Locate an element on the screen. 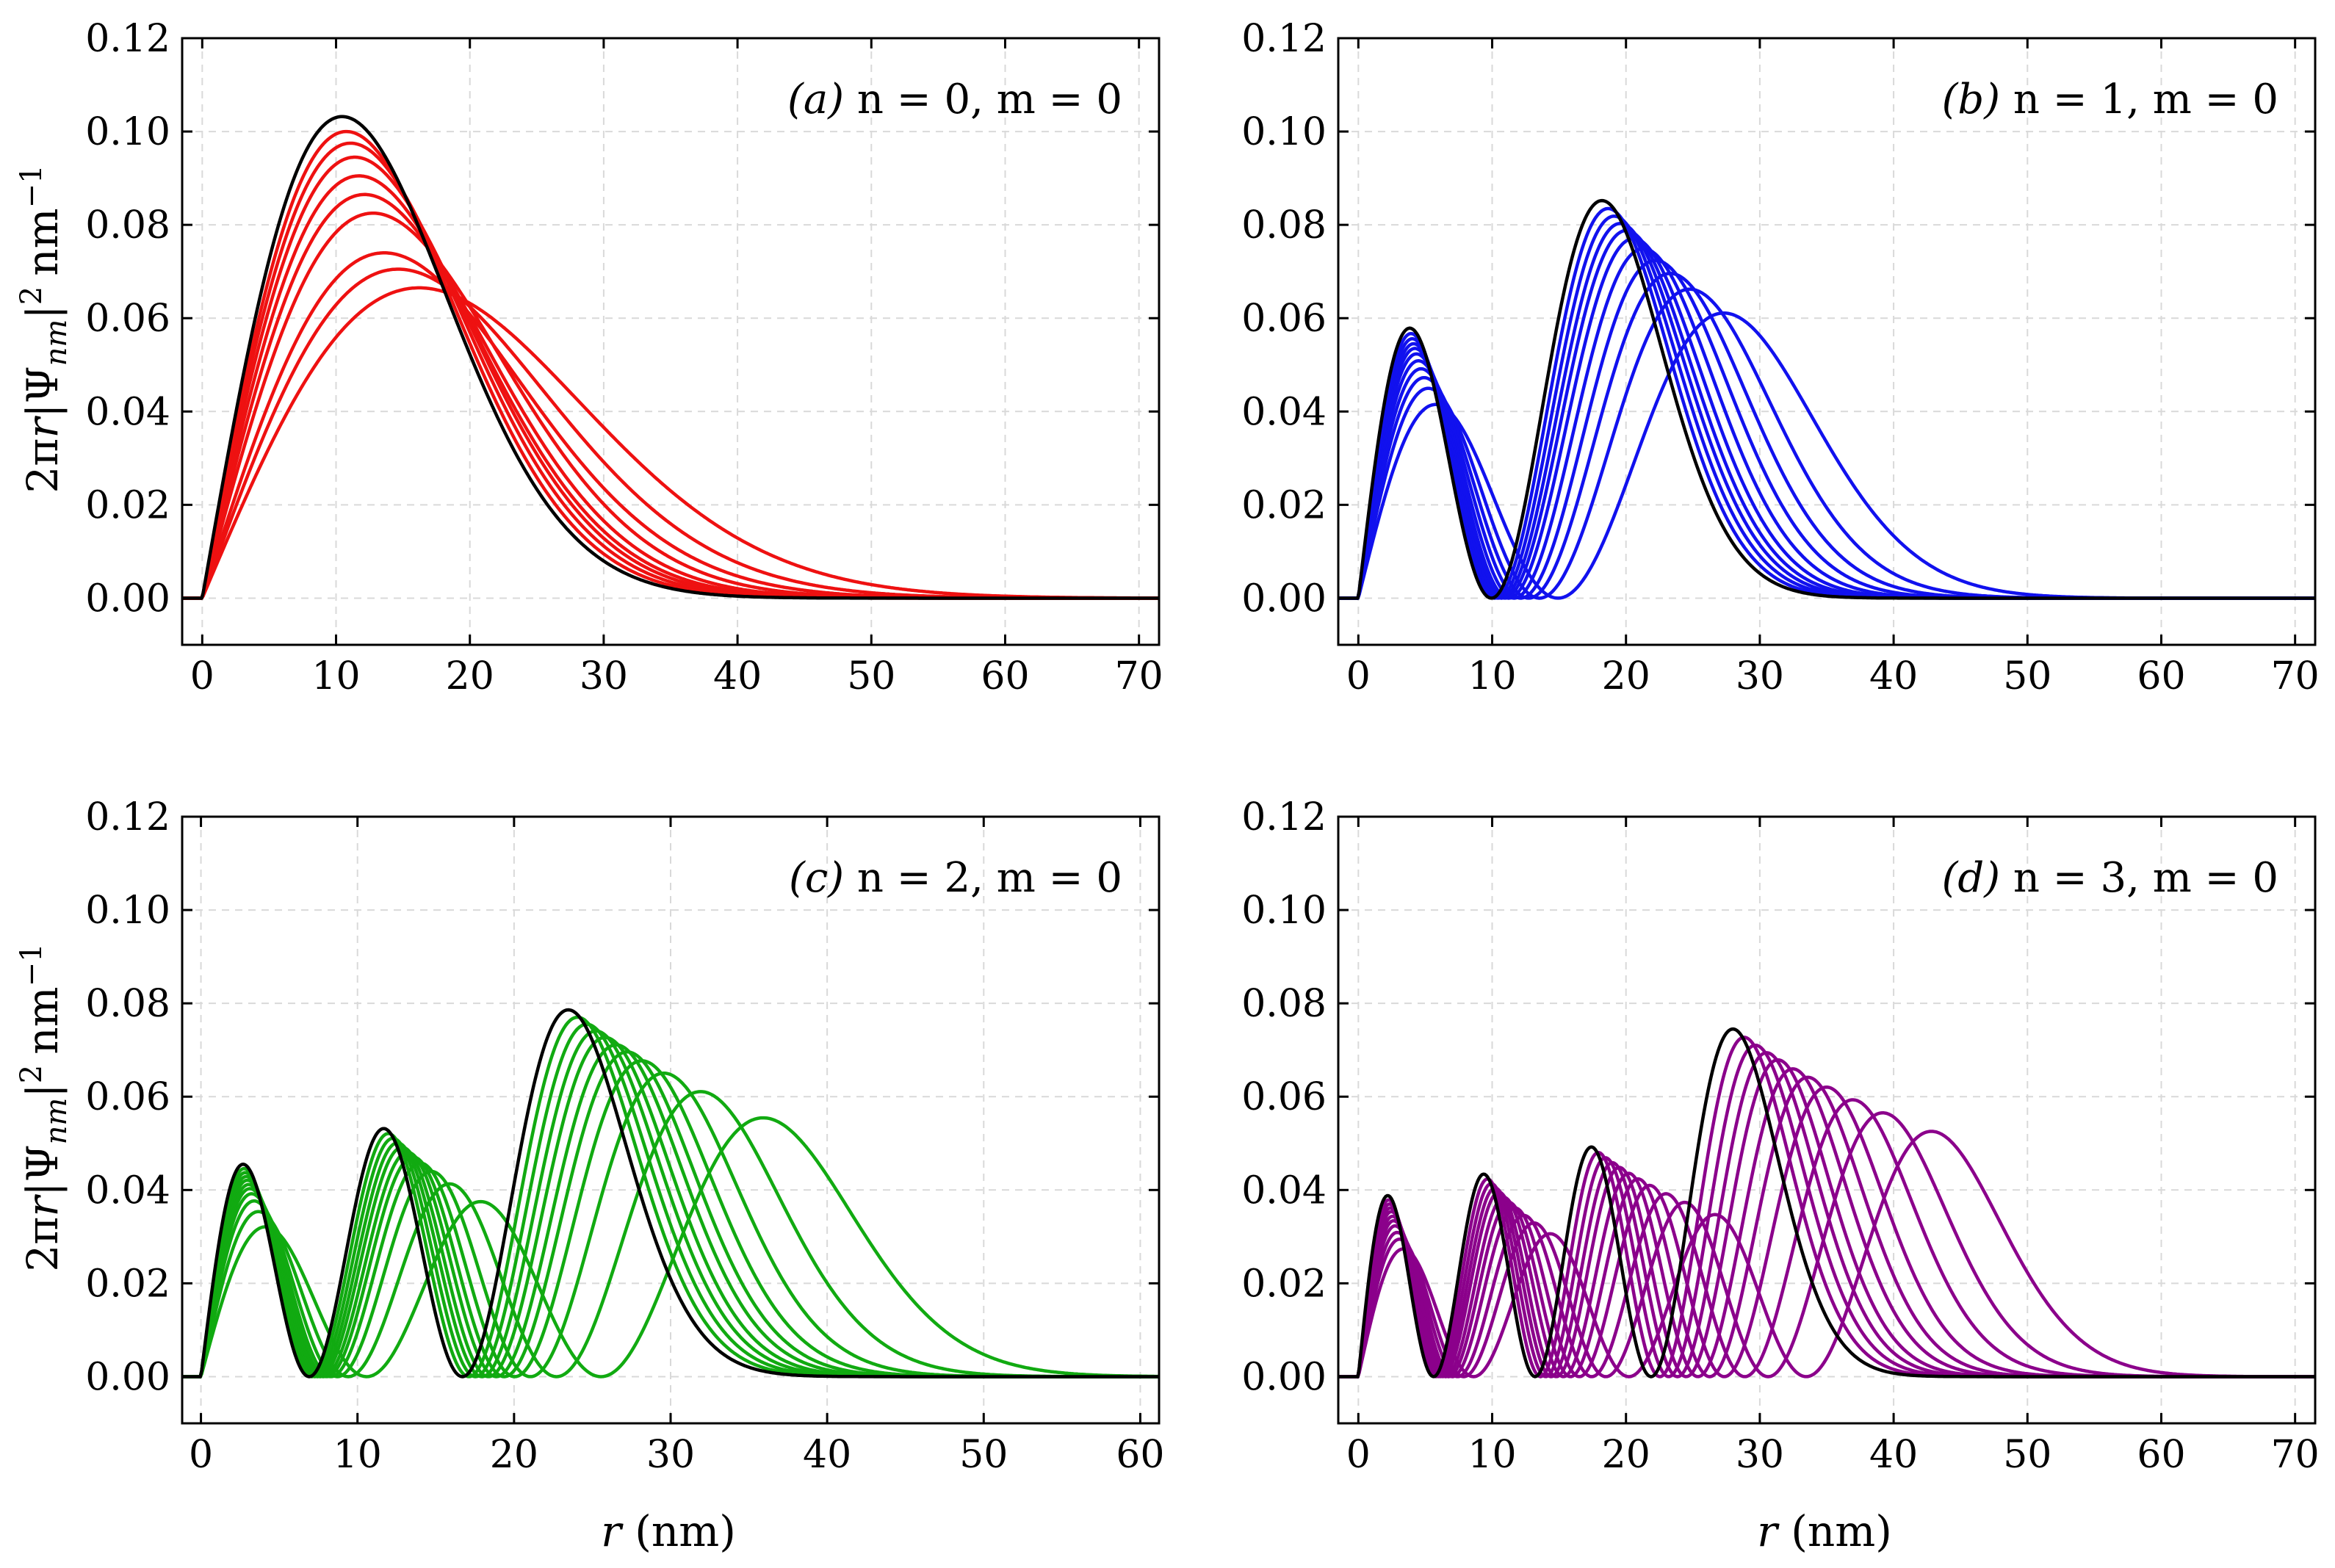 The image size is (2335, 1568). curves-c is located at coordinates (670, 1193).